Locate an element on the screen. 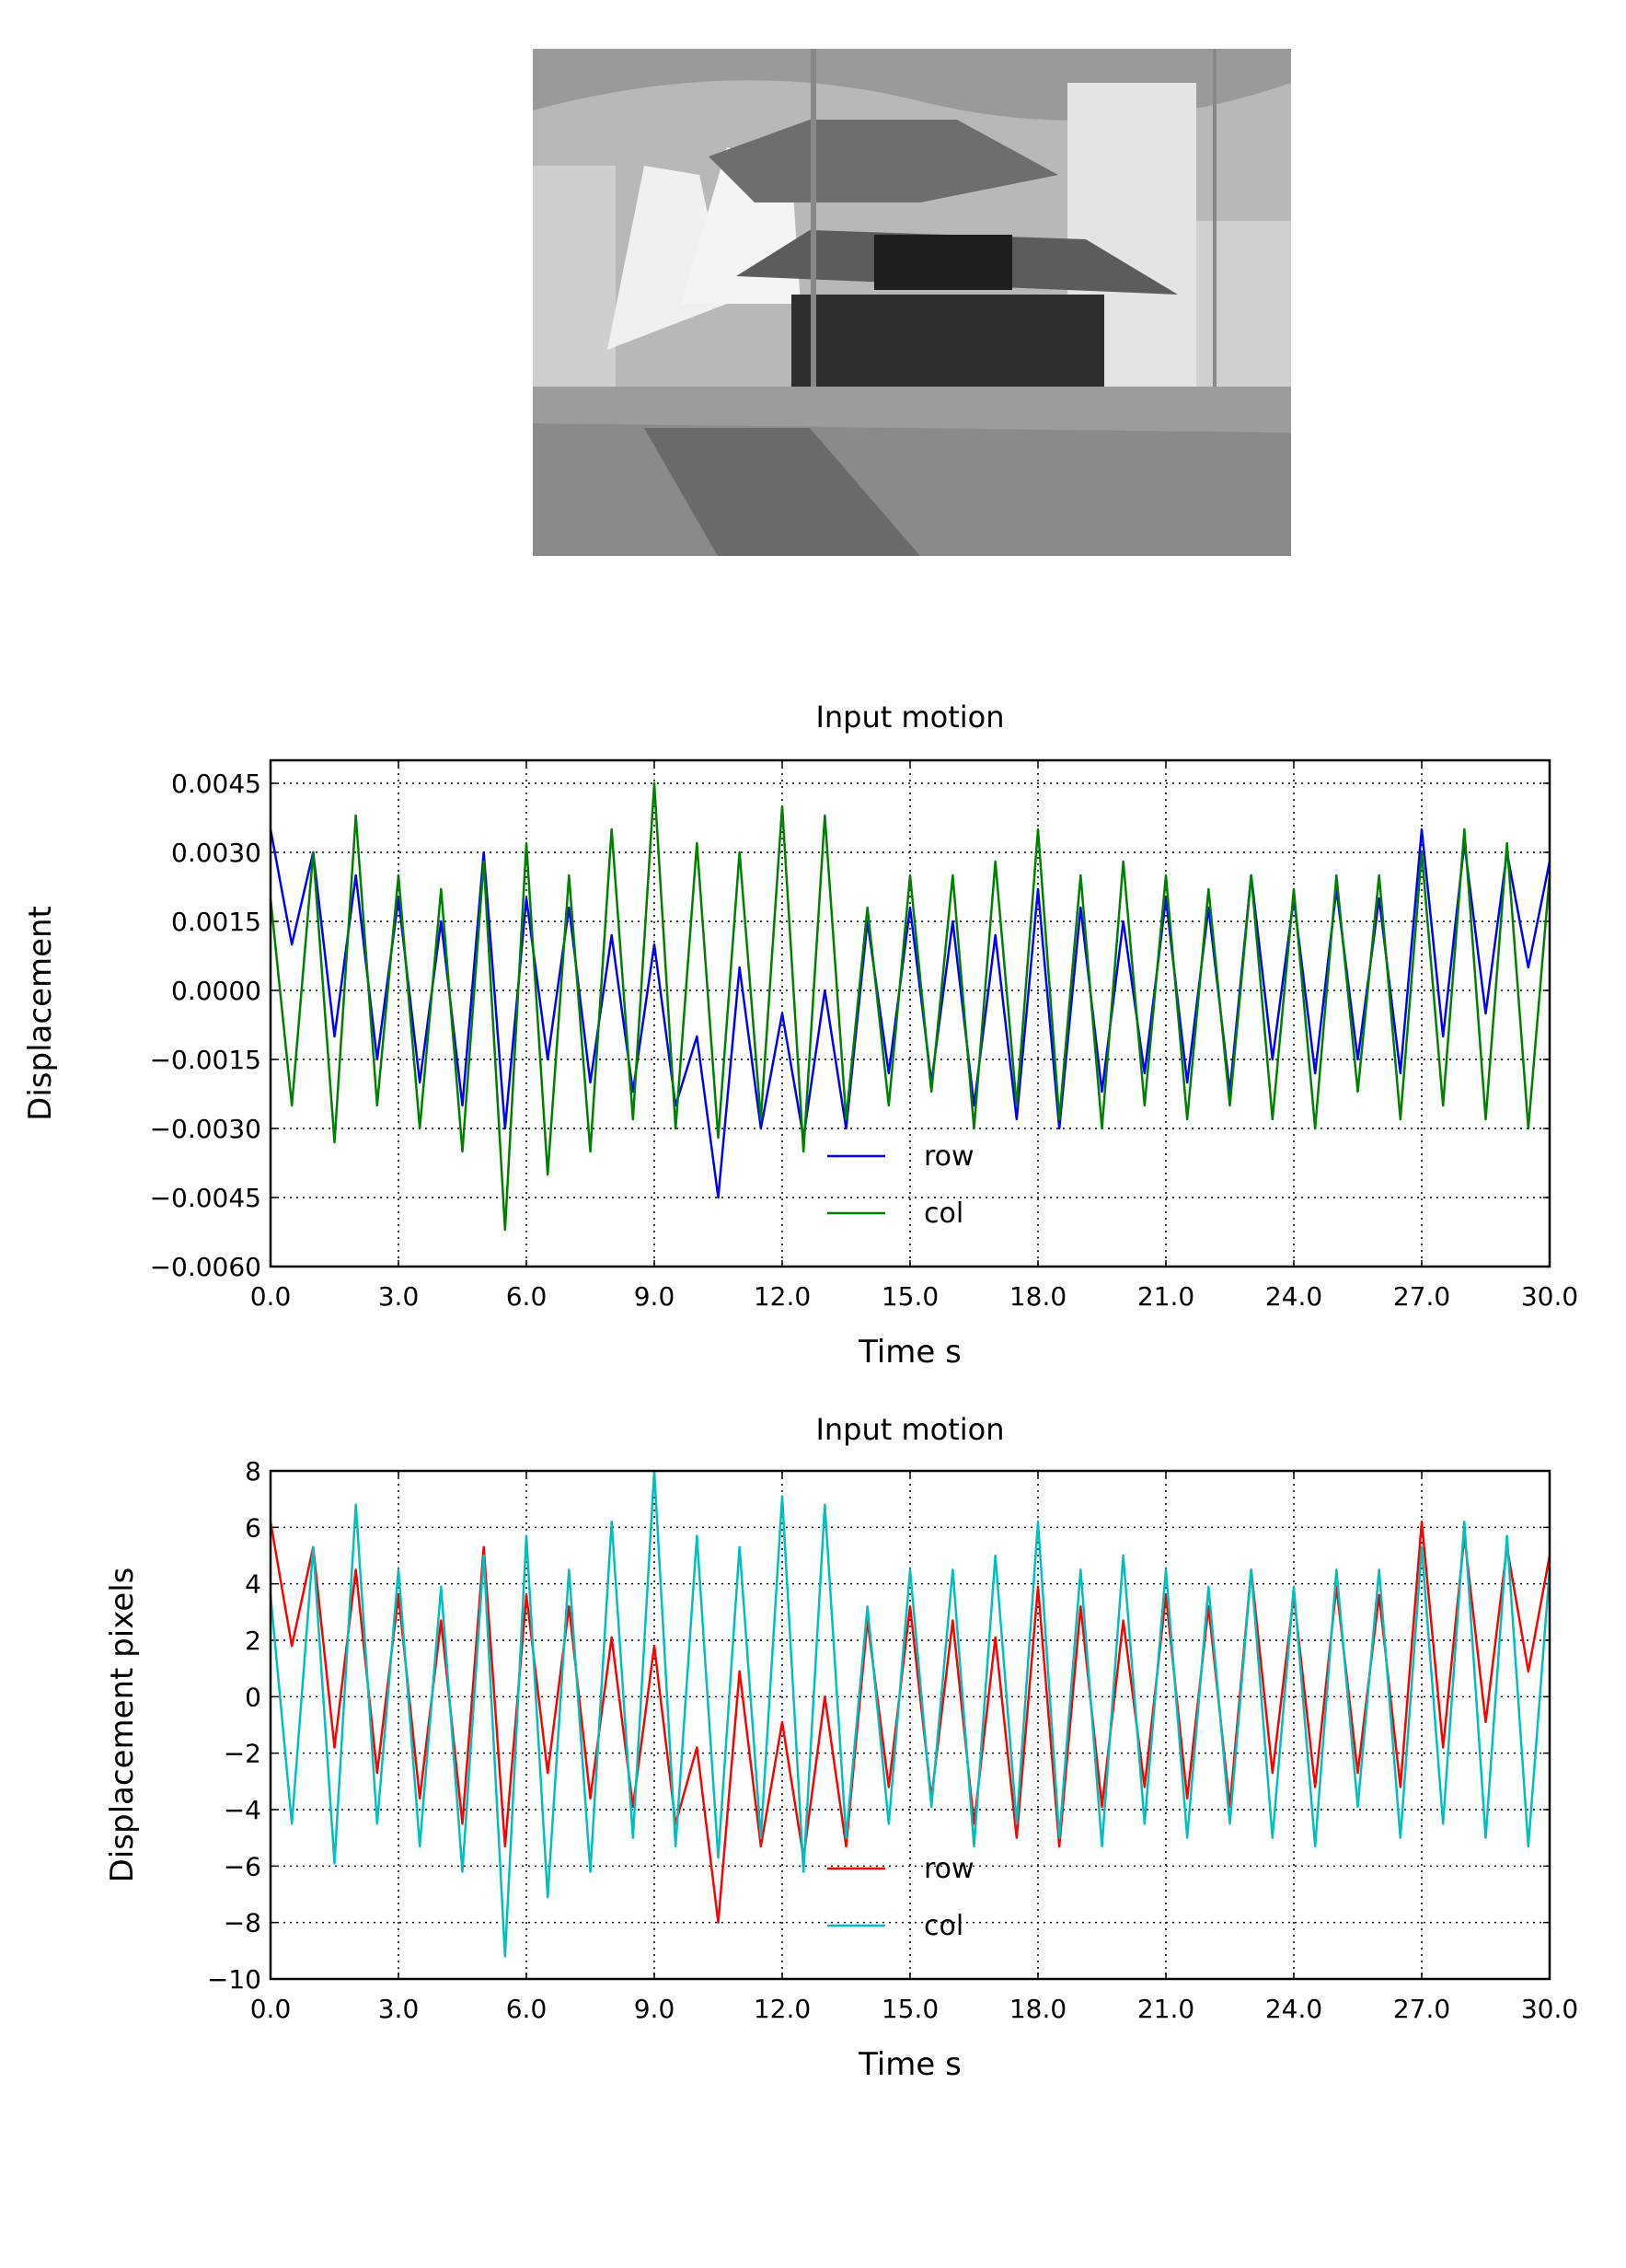 The image size is (1626, 2268). y-tick-label: 0.0000 is located at coordinates (216, 991).